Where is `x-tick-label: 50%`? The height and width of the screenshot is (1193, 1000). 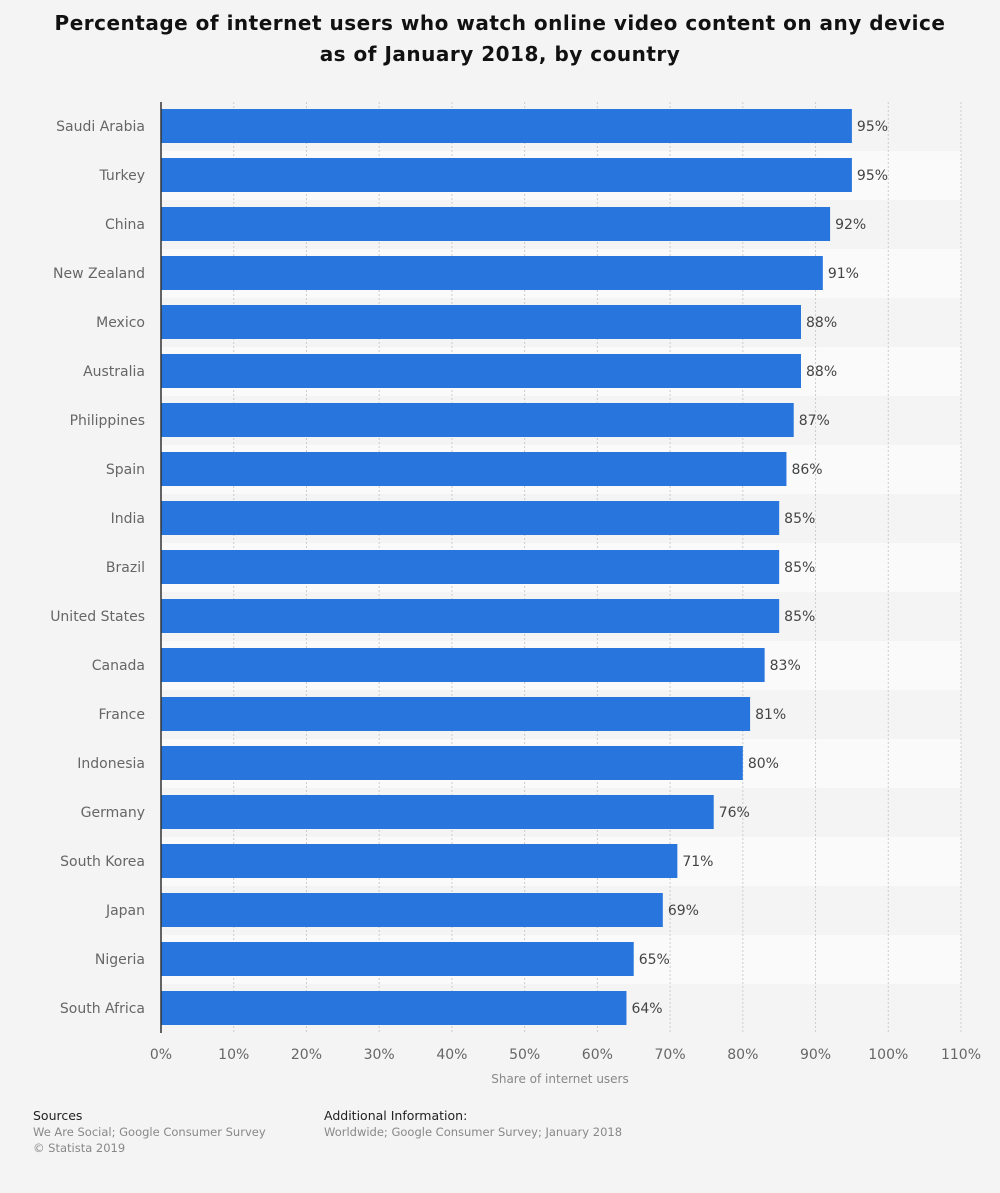 x-tick-label: 50% is located at coordinates (524, 1055).